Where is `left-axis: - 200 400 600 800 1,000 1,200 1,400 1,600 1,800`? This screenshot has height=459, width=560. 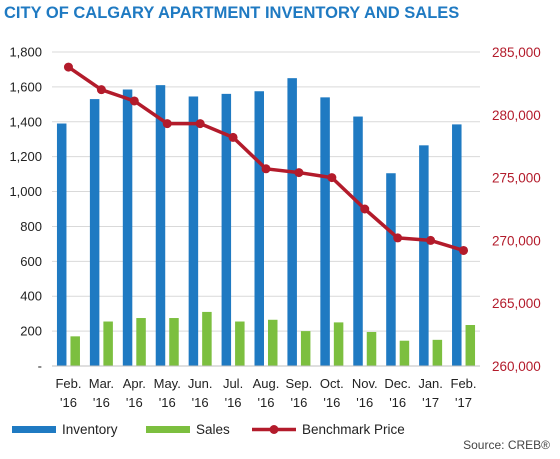 left-axis: - 200 400 600 800 1,000 1,200 1,400 1,600 1,800 is located at coordinates (25, 209).